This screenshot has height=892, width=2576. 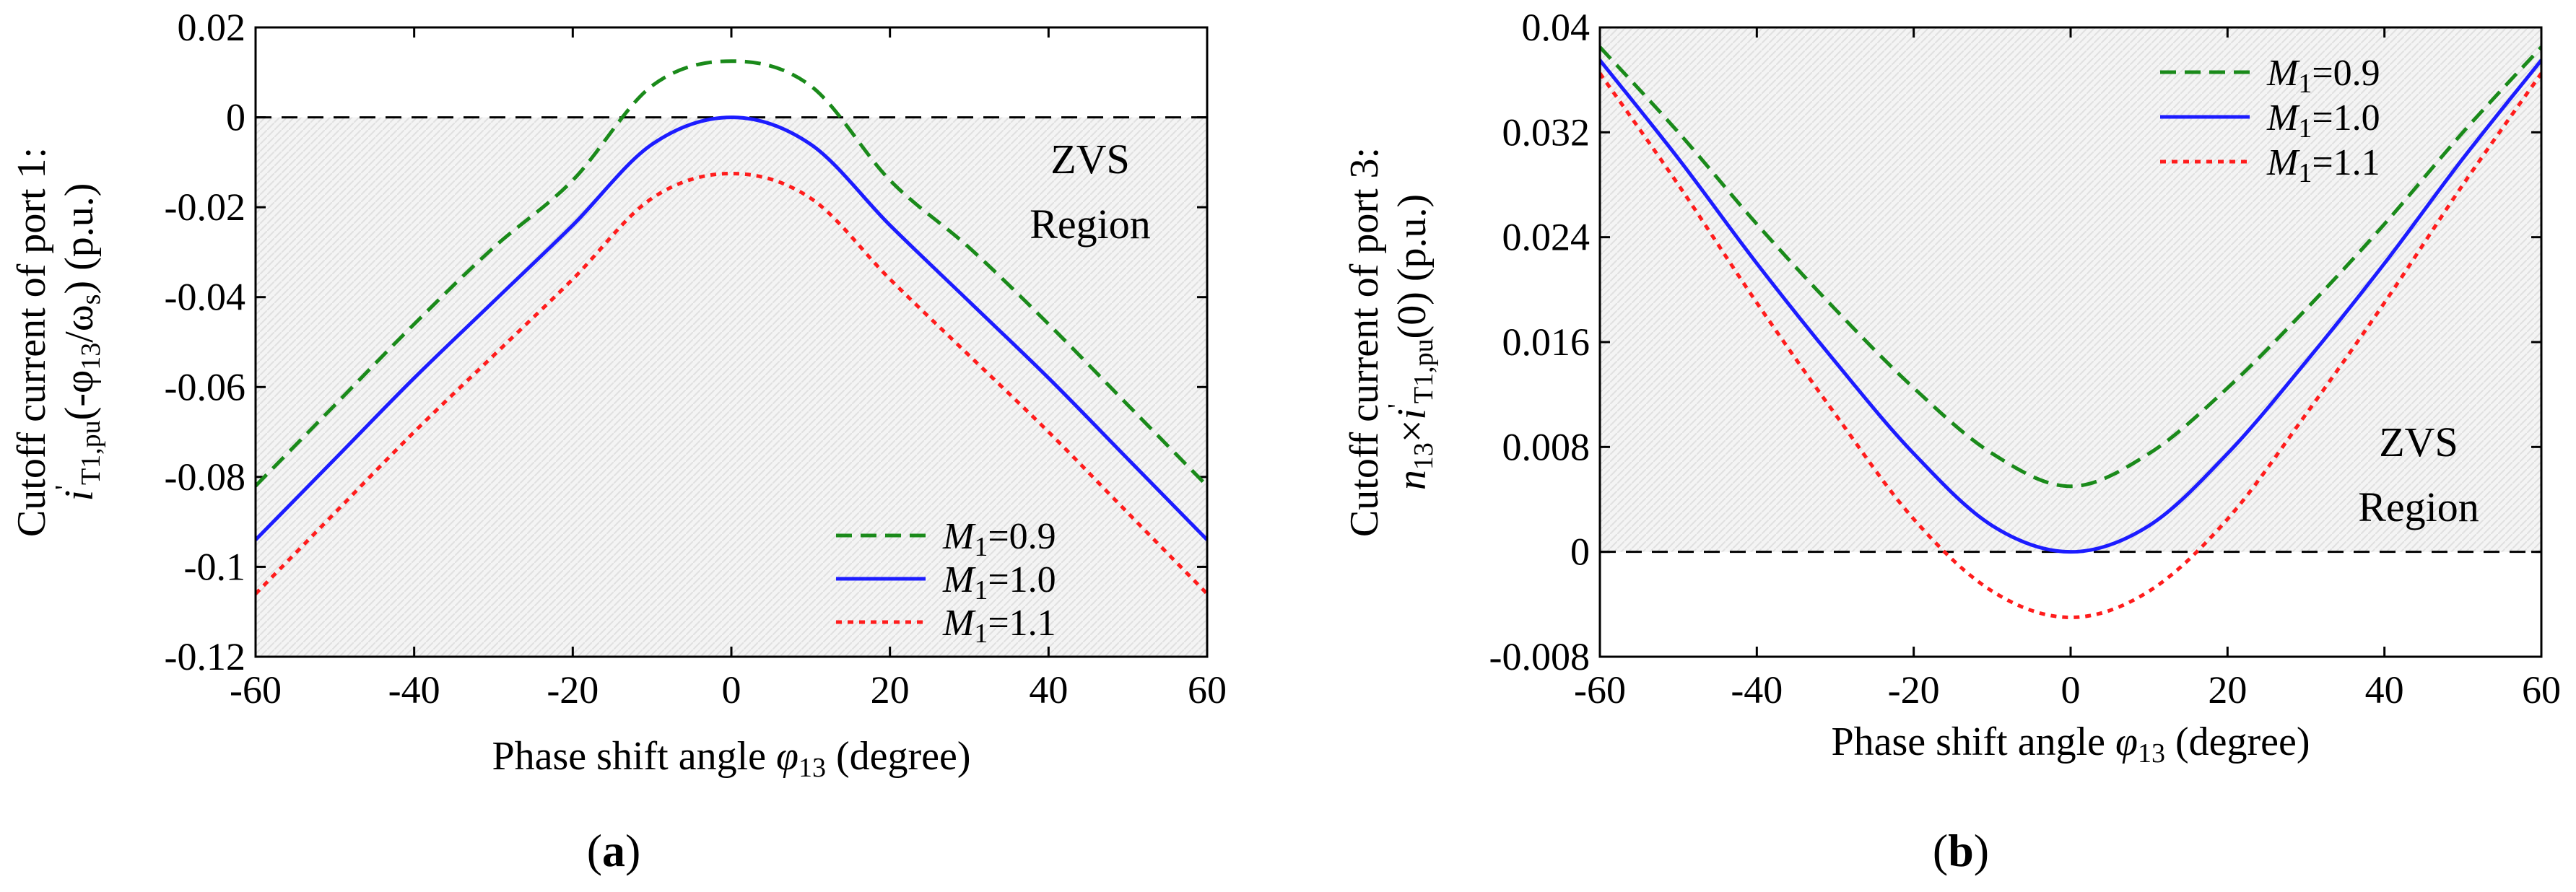 I want to click on y-tick-label: -0.1, so click(x=214, y=566).